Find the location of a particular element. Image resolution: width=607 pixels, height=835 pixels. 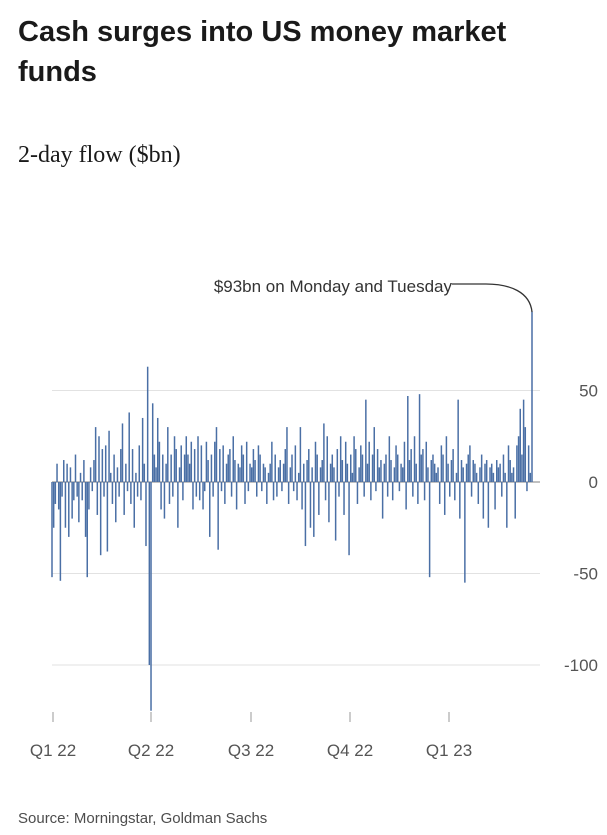

annotation-layer: $93bn on Monday and Tuesday is located at coordinates (373, 295).